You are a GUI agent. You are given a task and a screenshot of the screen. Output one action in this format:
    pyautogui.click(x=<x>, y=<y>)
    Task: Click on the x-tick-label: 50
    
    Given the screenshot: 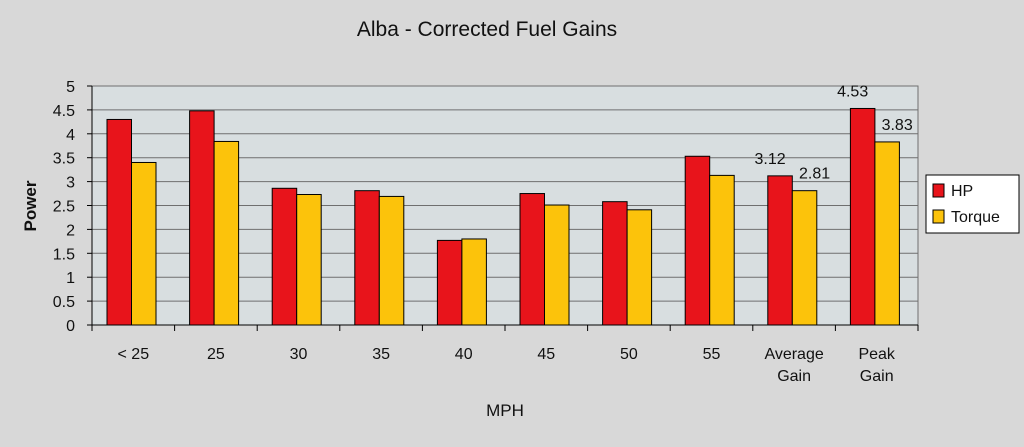 What is the action you would take?
    pyautogui.click(x=629, y=354)
    